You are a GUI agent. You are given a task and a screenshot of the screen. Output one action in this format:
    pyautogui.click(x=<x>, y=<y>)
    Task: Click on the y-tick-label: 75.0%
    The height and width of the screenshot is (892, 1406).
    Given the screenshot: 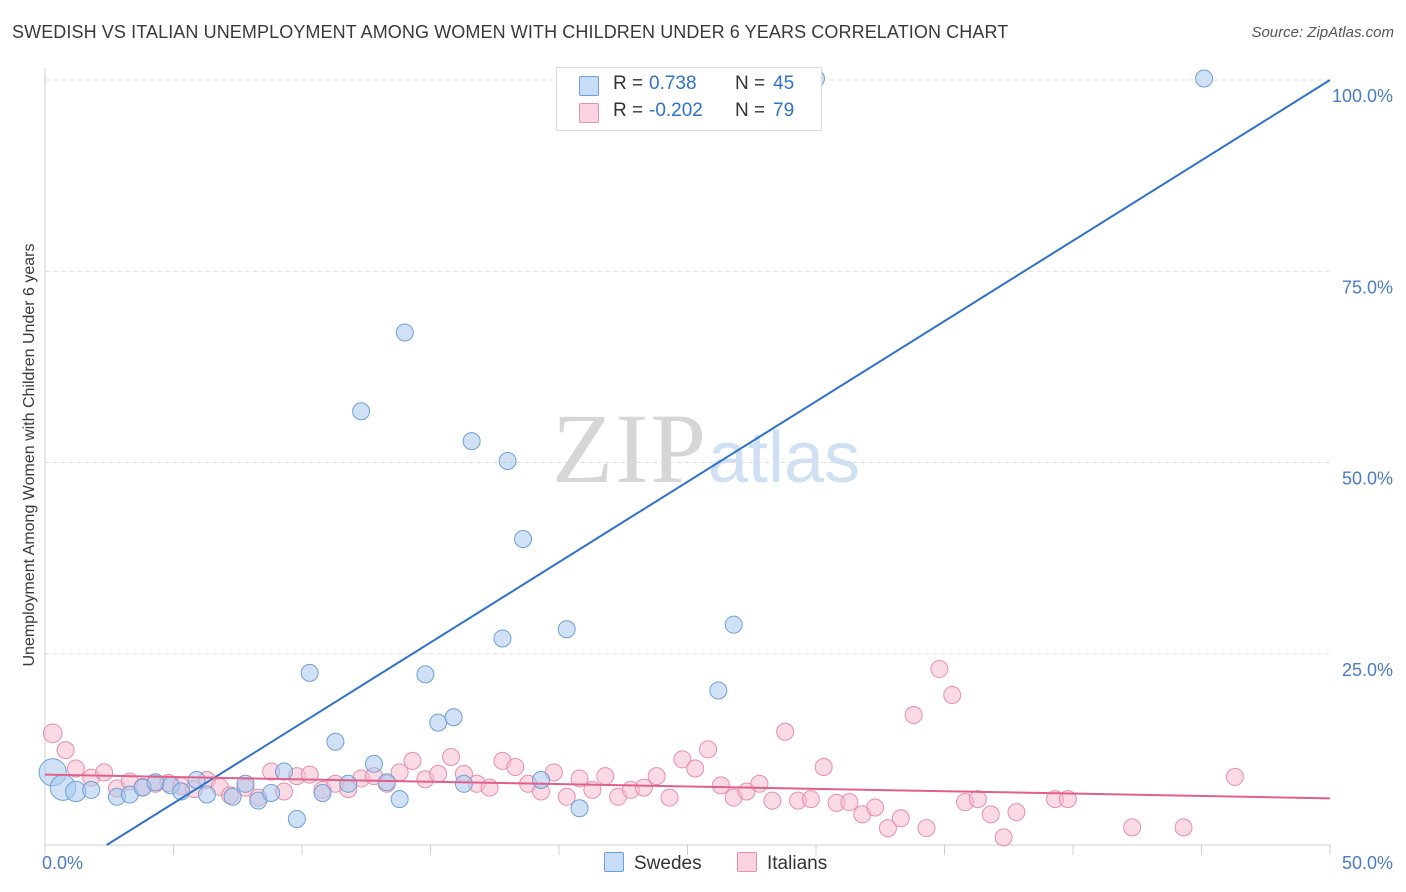 What is the action you would take?
    pyautogui.click(x=1367, y=287)
    